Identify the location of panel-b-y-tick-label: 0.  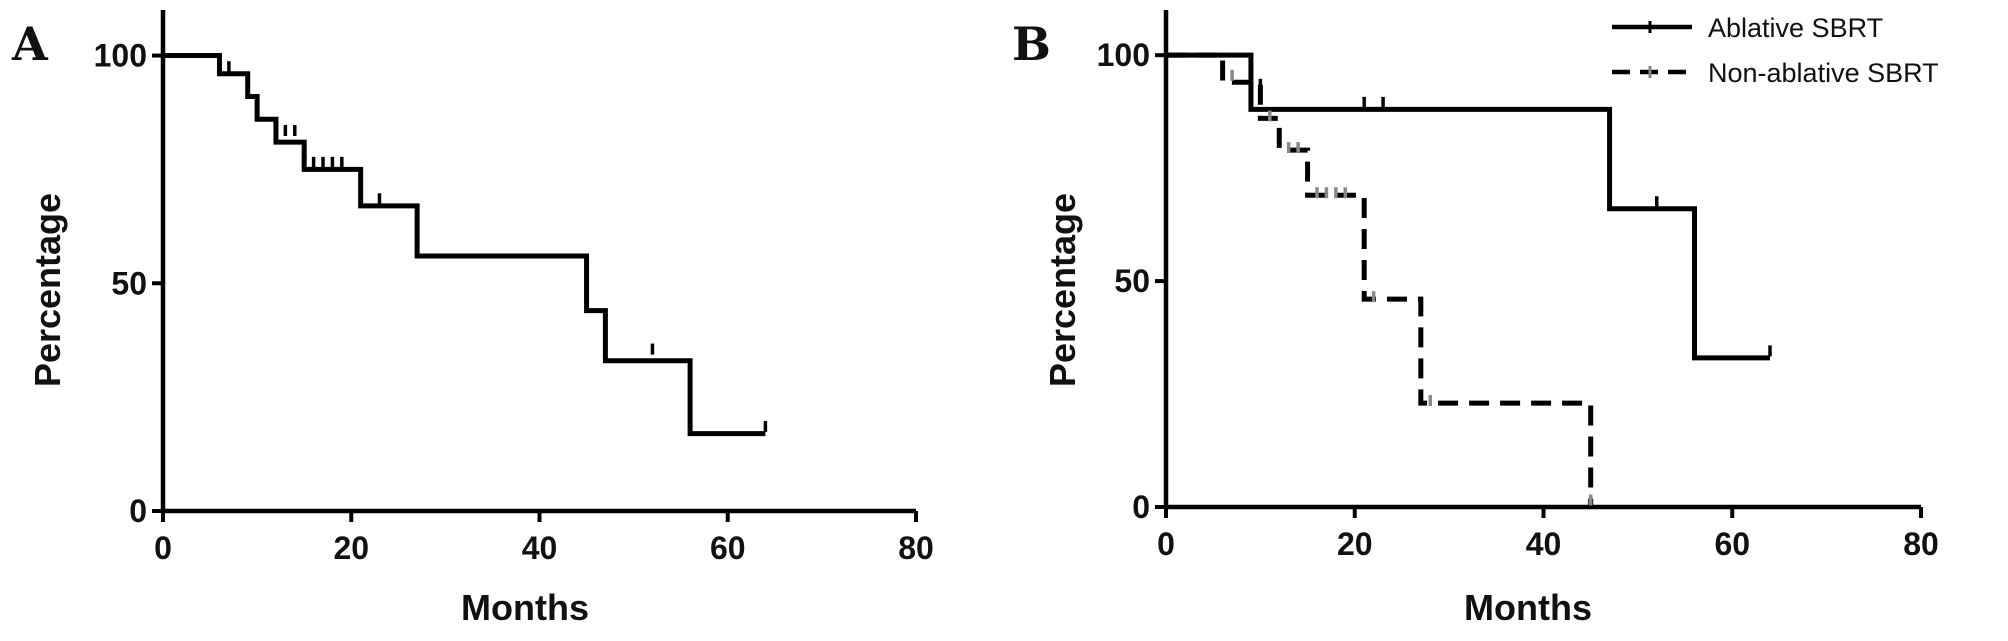
(1141, 507).